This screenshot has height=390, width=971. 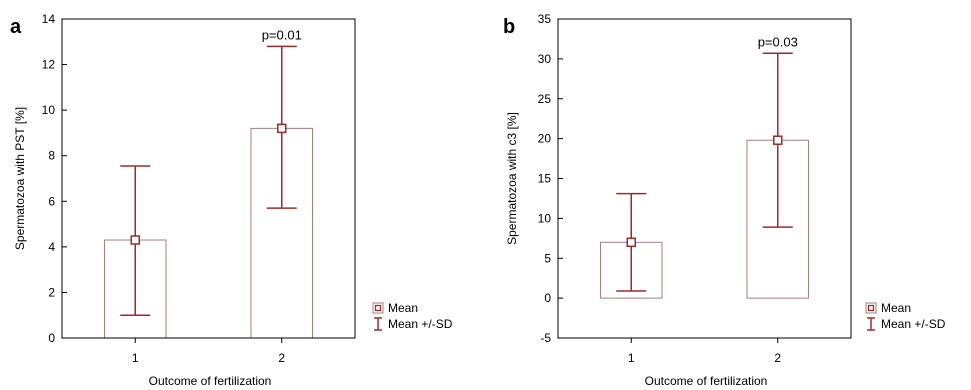 I want to click on p-value-annotation: p=0.01, so click(x=282, y=34).